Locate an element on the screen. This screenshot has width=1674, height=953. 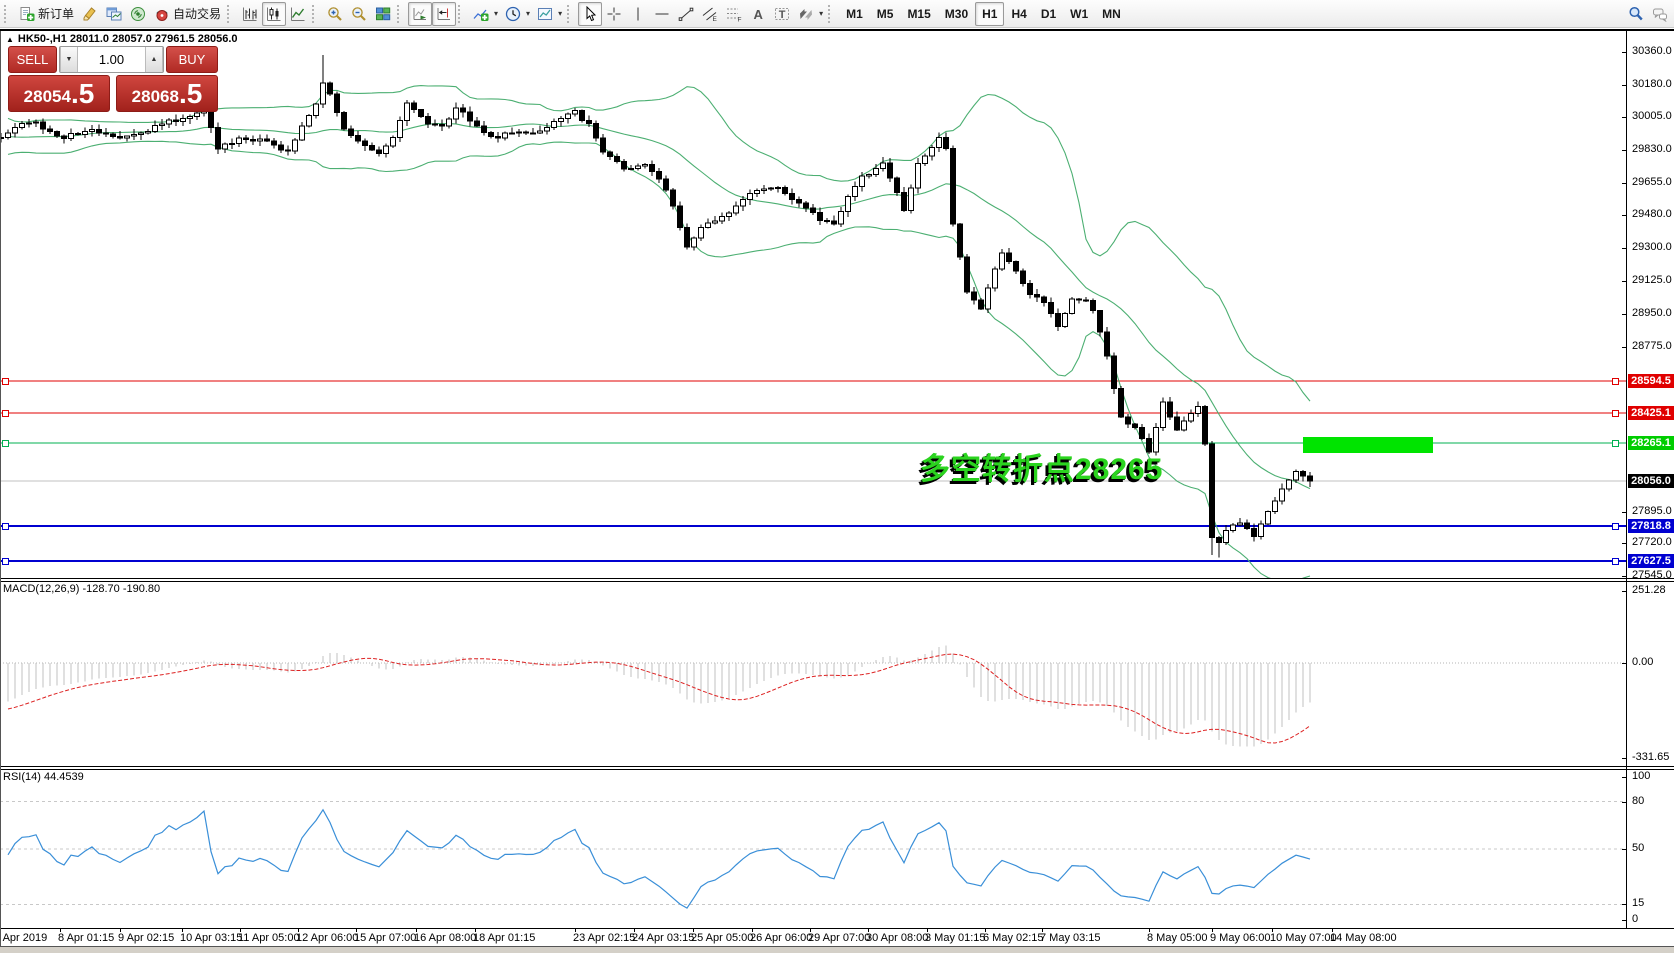
styler-button is located at coordinates (90, 14).